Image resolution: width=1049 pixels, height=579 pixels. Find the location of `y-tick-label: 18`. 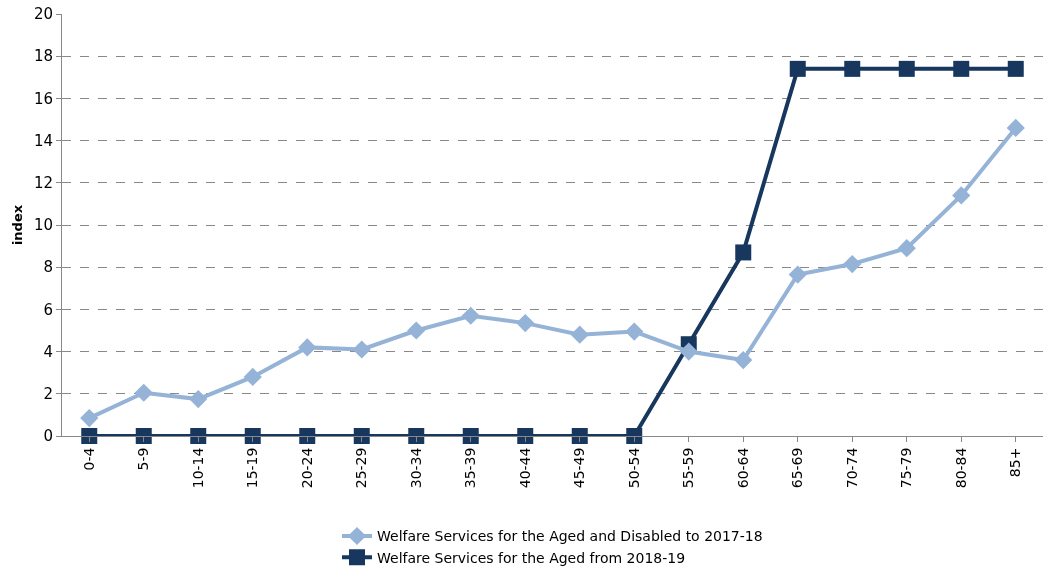

y-tick-label: 18 is located at coordinates (43, 56).